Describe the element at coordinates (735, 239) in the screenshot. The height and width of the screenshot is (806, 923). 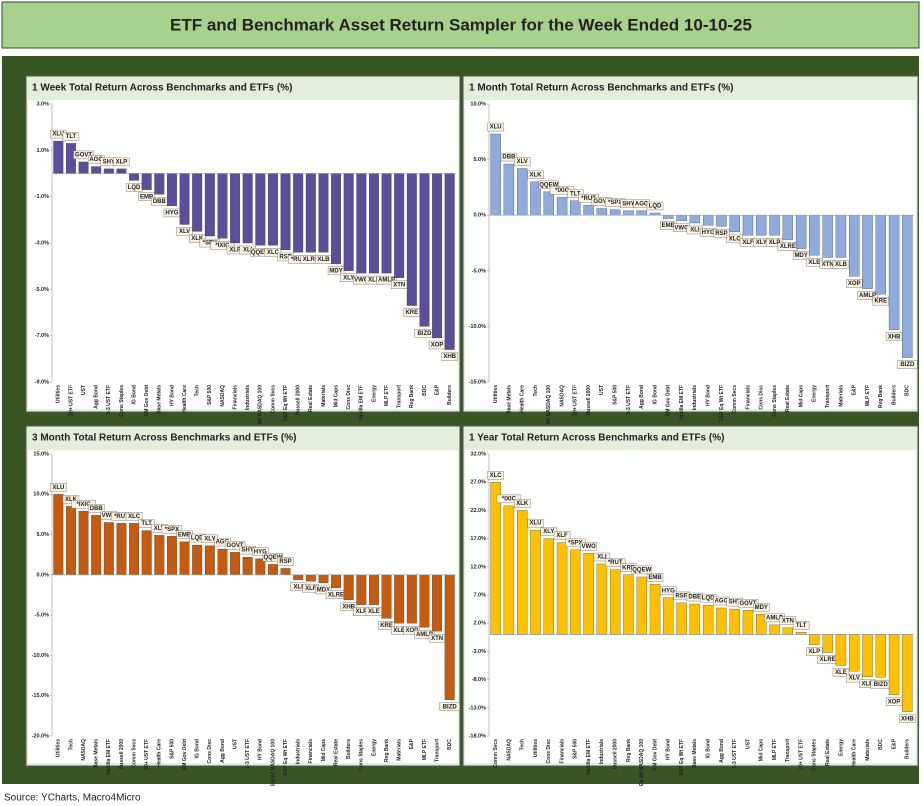
I see `ticker-label: XLC` at that location.